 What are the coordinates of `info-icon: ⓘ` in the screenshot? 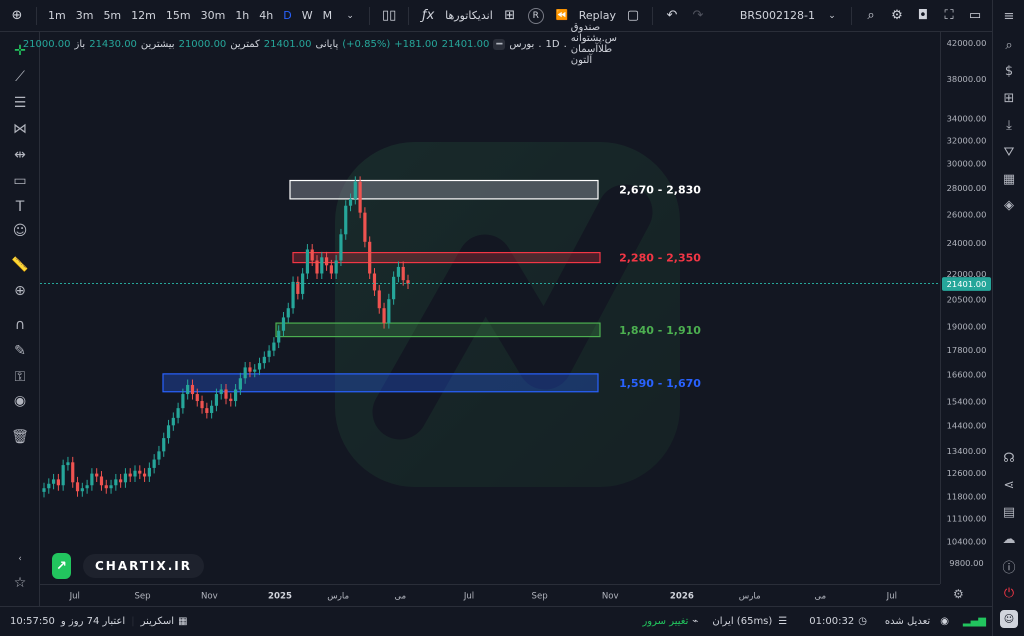 It's located at (1009, 568).